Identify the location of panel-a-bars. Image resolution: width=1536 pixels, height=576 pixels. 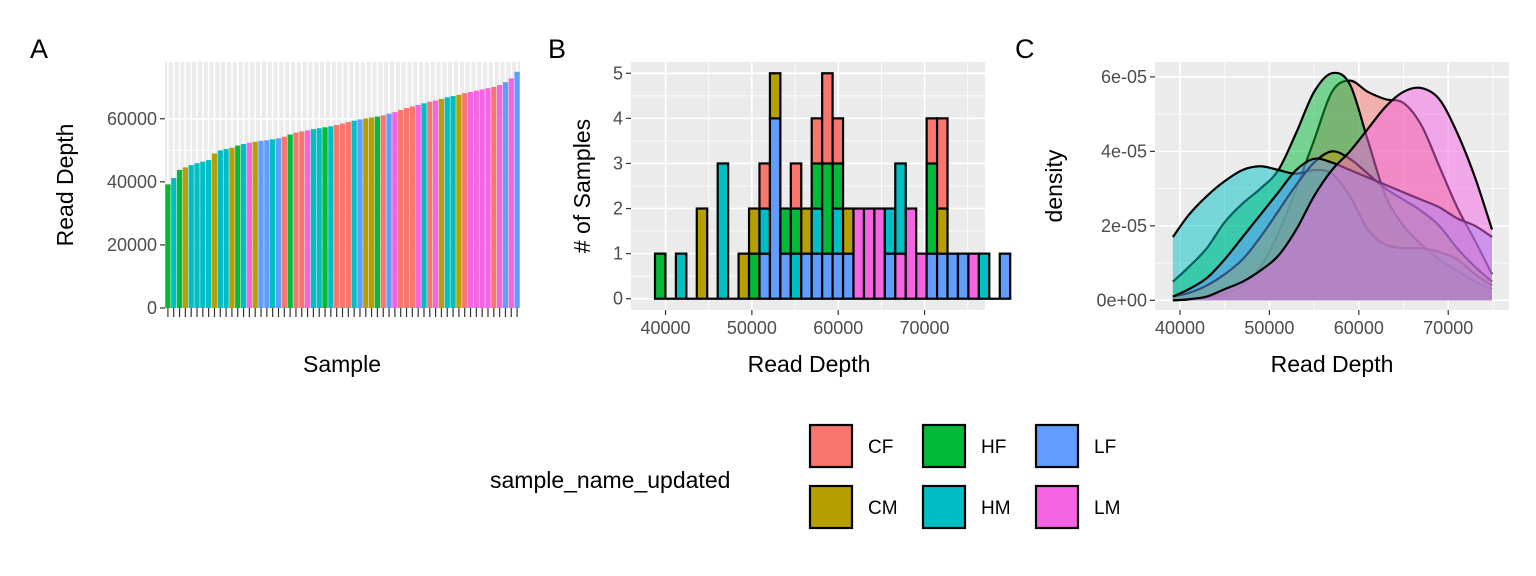
(342, 190).